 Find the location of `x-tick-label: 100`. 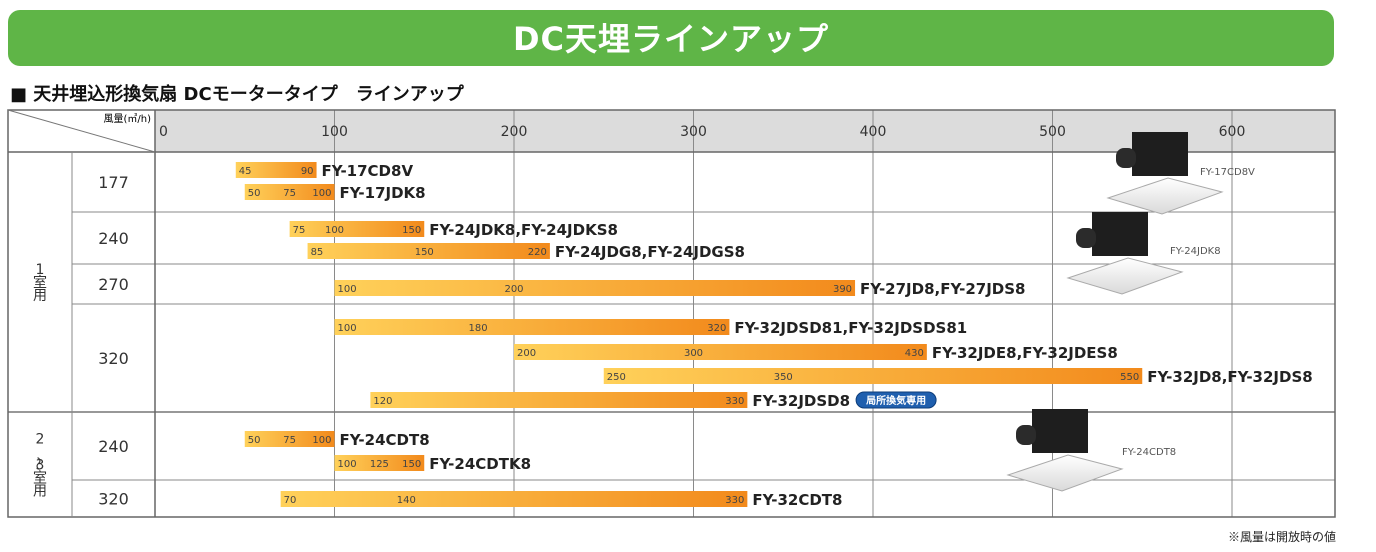

x-tick-label: 100 is located at coordinates (334, 132).